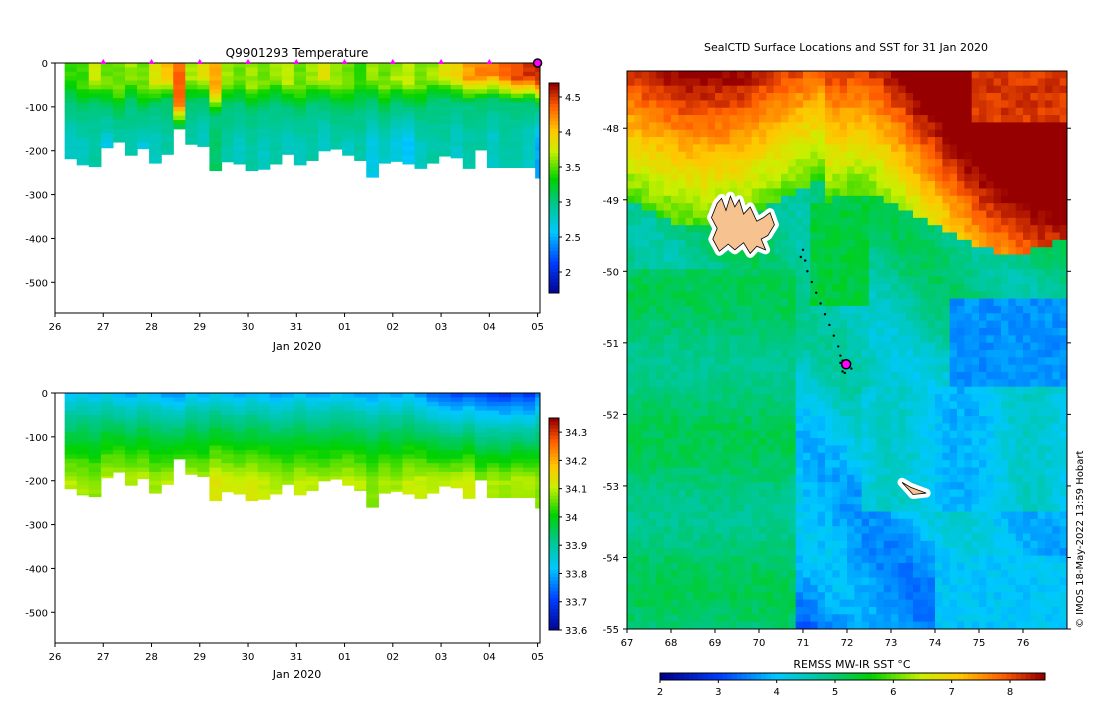 Image resolution: width=1100 pixels, height=704 pixels. Describe the element at coordinates (36, 196) in the screenshot. I see `y-tick-label: -300` at that location.